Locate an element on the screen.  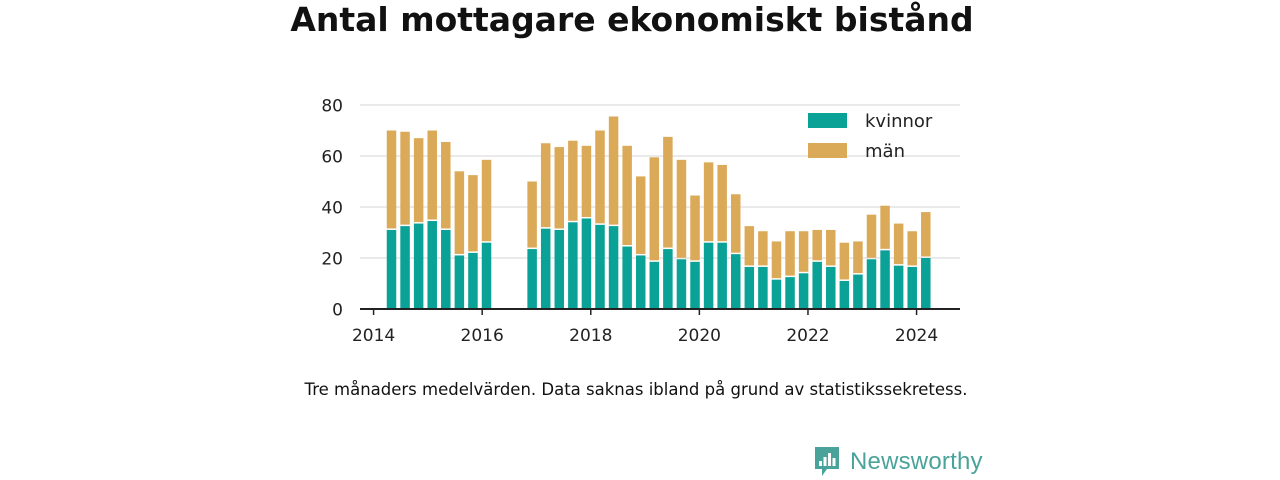
y-tick-label: 0 is located at coordinates (337, 311).